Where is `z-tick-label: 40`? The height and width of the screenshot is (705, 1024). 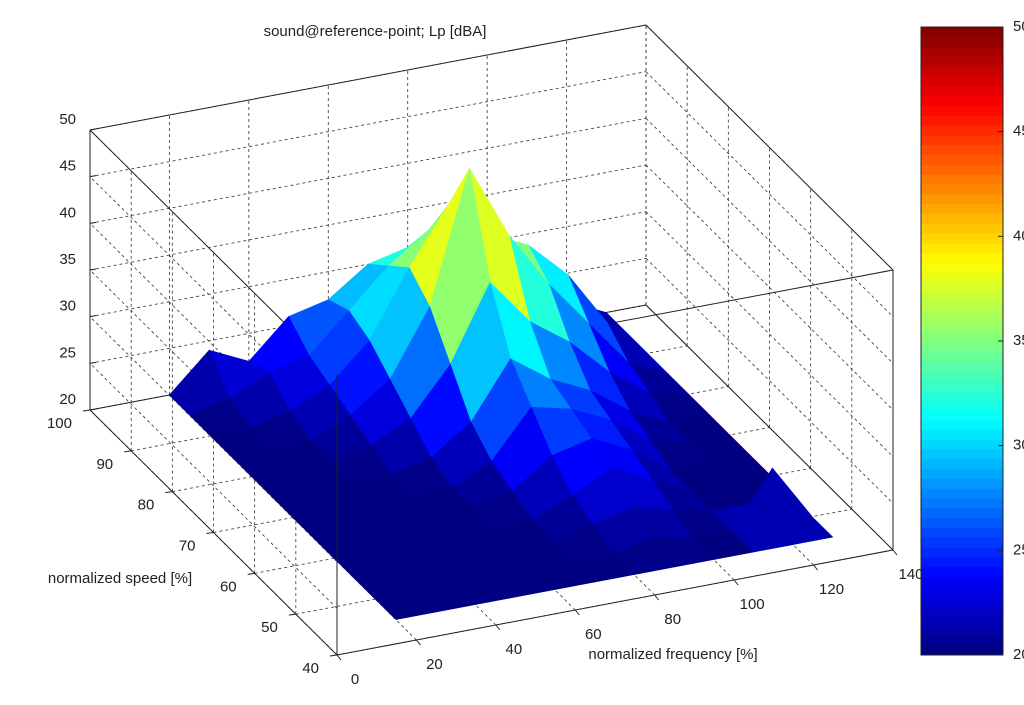
z-tick-label: 40 is located at coordinates (67, 212).